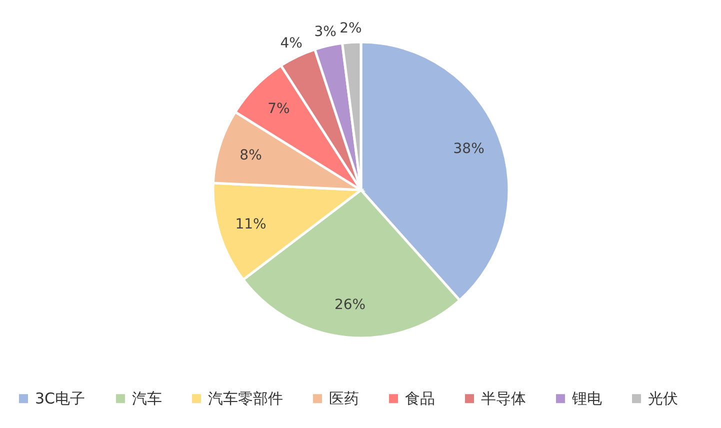 The image size is (721, 428). What do you see at coordinates (291, 44) in the screenshot?
I see `data-label: 4%` at bounding box center [291, 44].